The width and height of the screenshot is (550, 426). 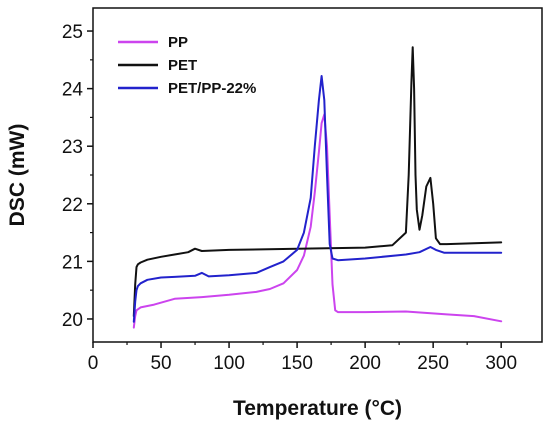 I want to click on y-axis-title: DSC (mW), so click(x=17, y=175).